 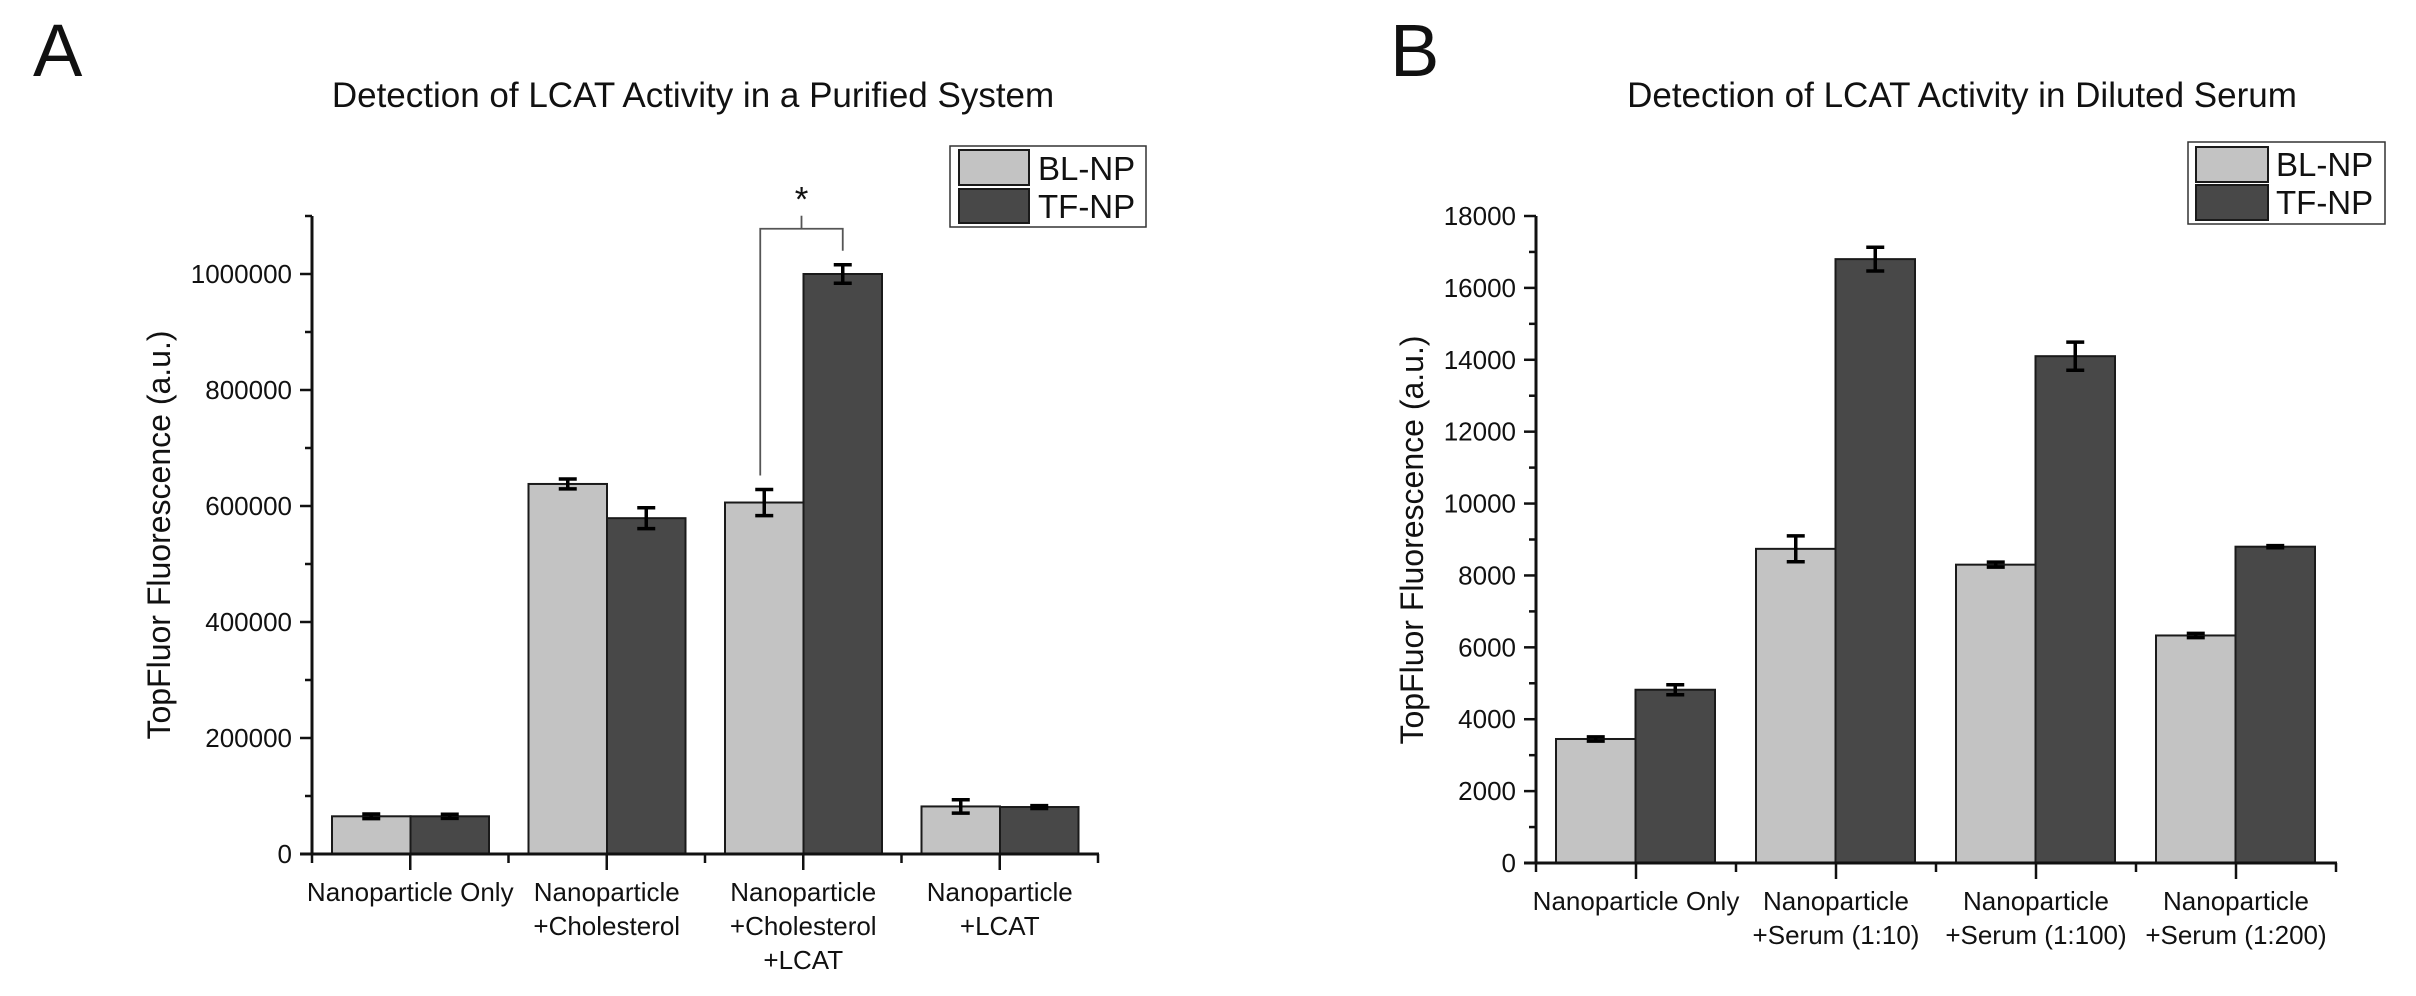 What do you see at coordinates (994, 167) in the screenshot?
I see `legend-swatch-bl-np-a` at bounding box center [994, 167].